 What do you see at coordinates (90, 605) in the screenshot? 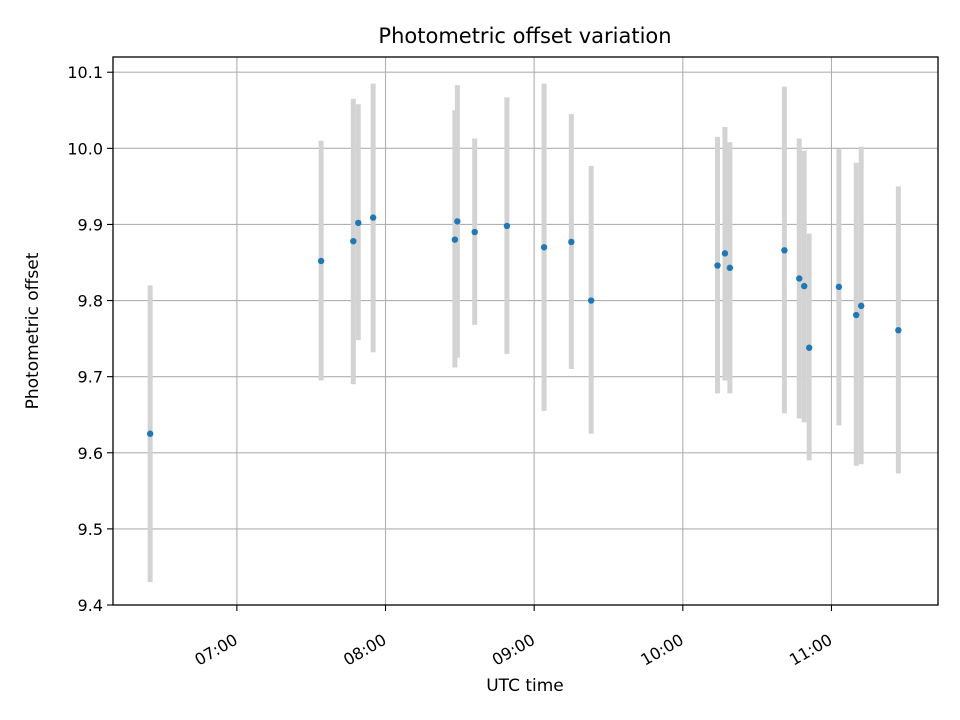
I see `y-tick-label: 9.4` at bounding box center [90, 605].